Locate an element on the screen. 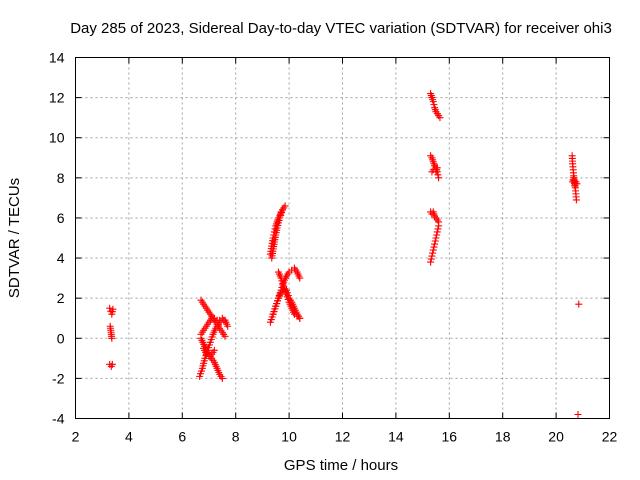 The image size is (640, 480). x-tick-label: 8 is located at coordinates (236, 437).